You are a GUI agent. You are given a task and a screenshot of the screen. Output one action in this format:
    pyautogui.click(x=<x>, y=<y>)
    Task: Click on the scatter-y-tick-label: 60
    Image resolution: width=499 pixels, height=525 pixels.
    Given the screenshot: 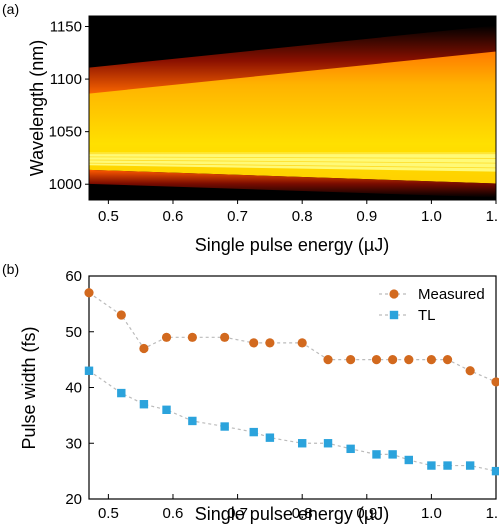 What is the action you would take?
    pyautogui.click(x=73, y=276)
    